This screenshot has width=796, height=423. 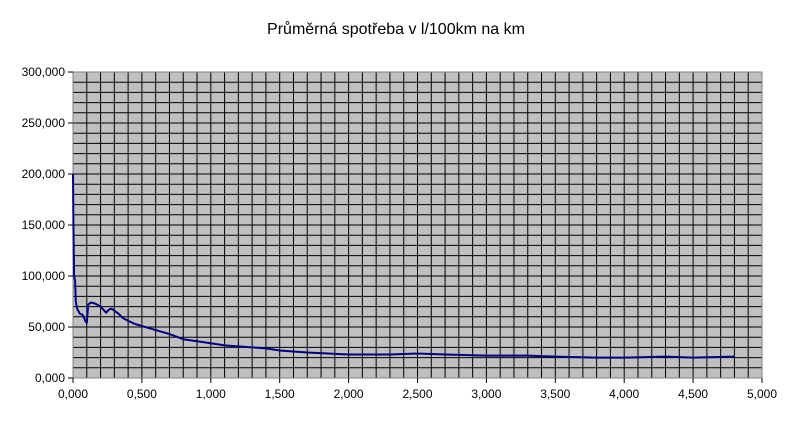 I want to click on x-tick-label: 1,000, so click(x=211, y=394).